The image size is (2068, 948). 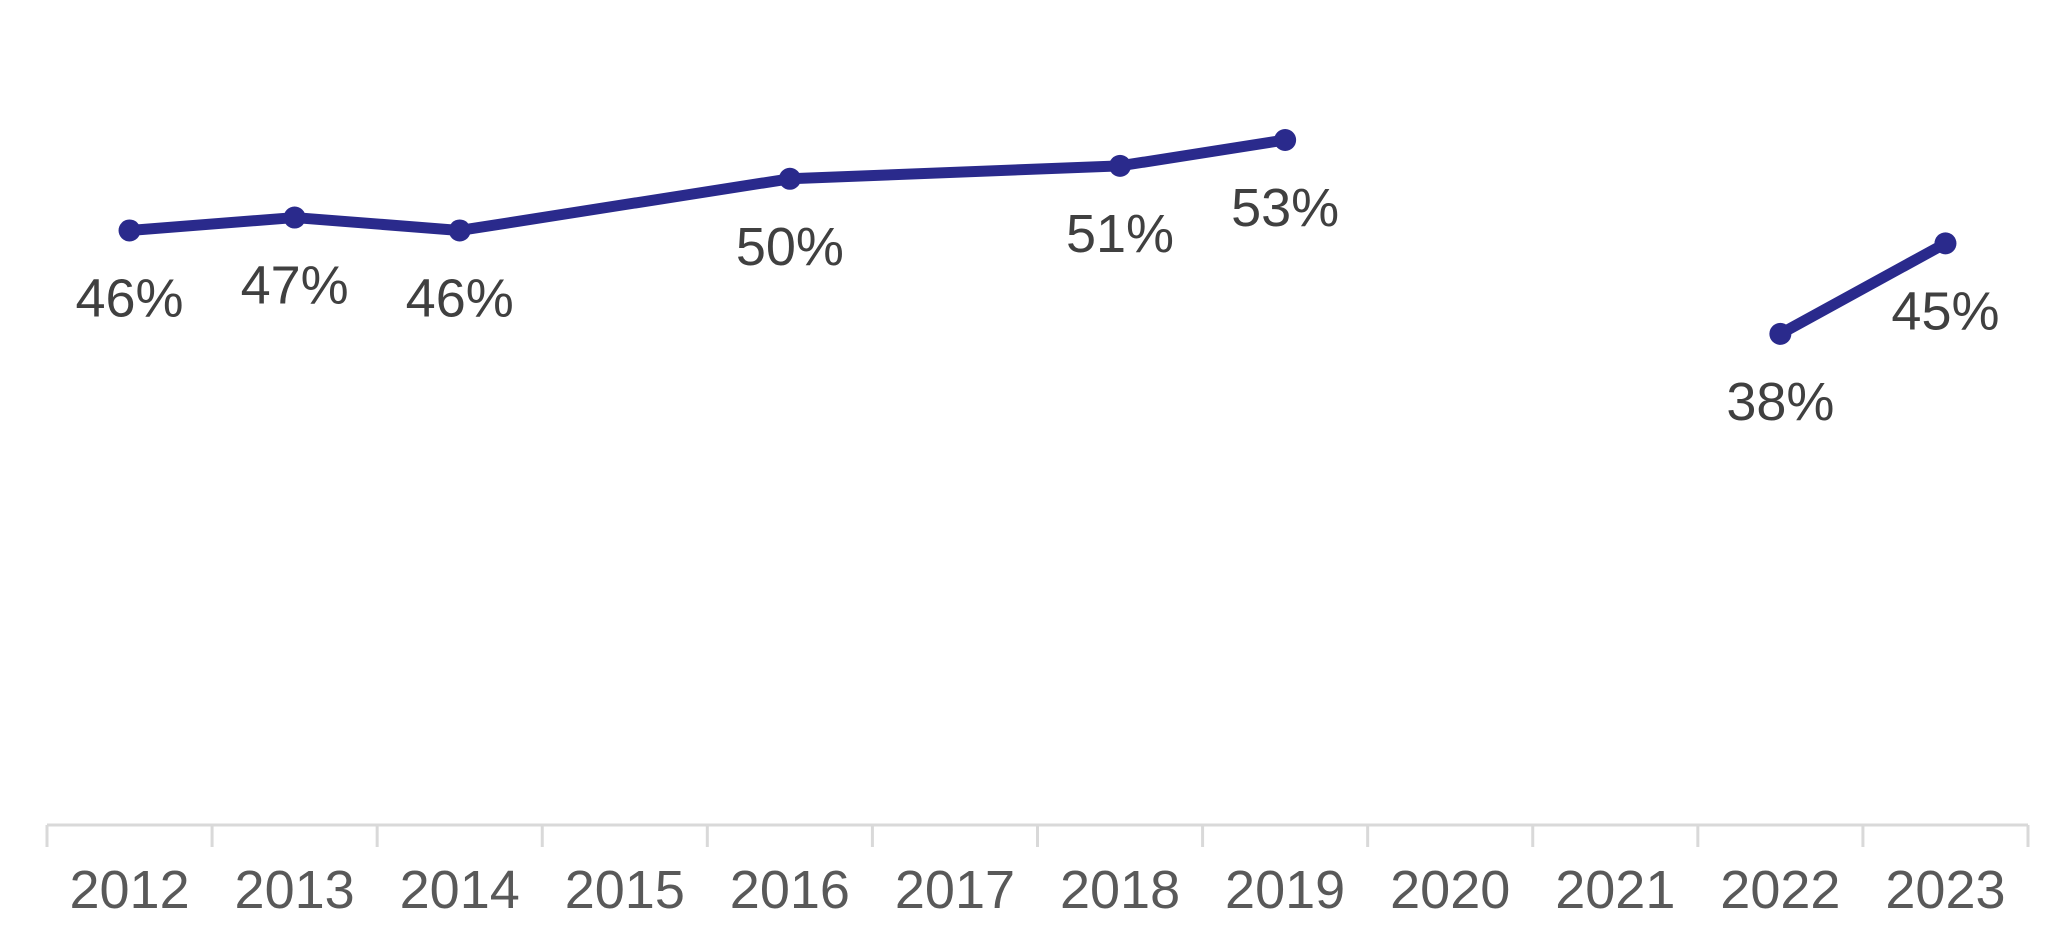 What do you see at coordinates (1780, 890) in the screenshot?
I see `x-axis-label-2022: 2022` at bounding box center [1780, 890].